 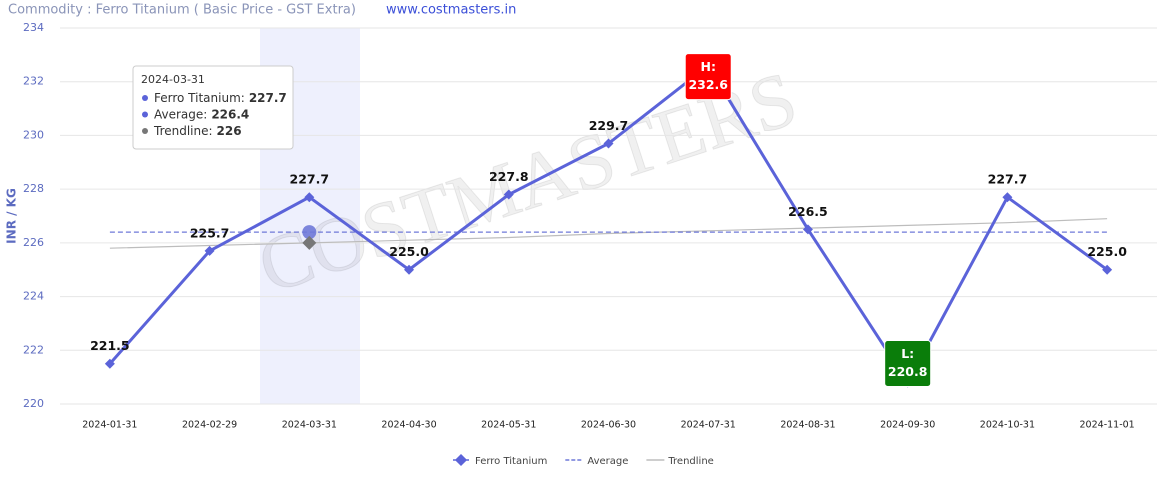 I want to click on y-axis-title: INR / KG, so click(x=12, y=216).